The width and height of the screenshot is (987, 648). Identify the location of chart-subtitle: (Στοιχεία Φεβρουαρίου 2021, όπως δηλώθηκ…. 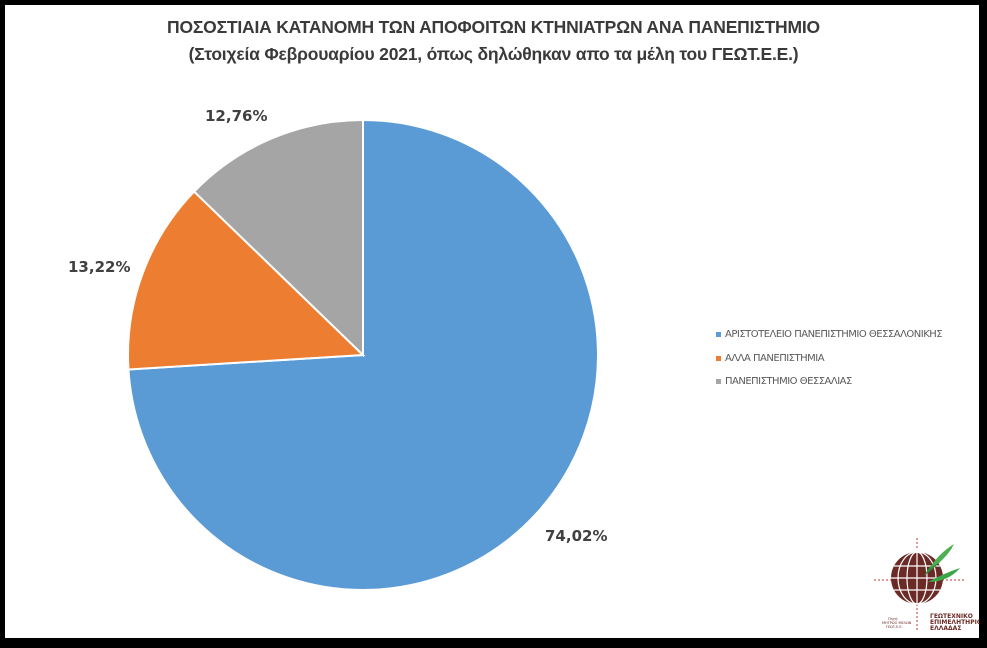
(493, 54).